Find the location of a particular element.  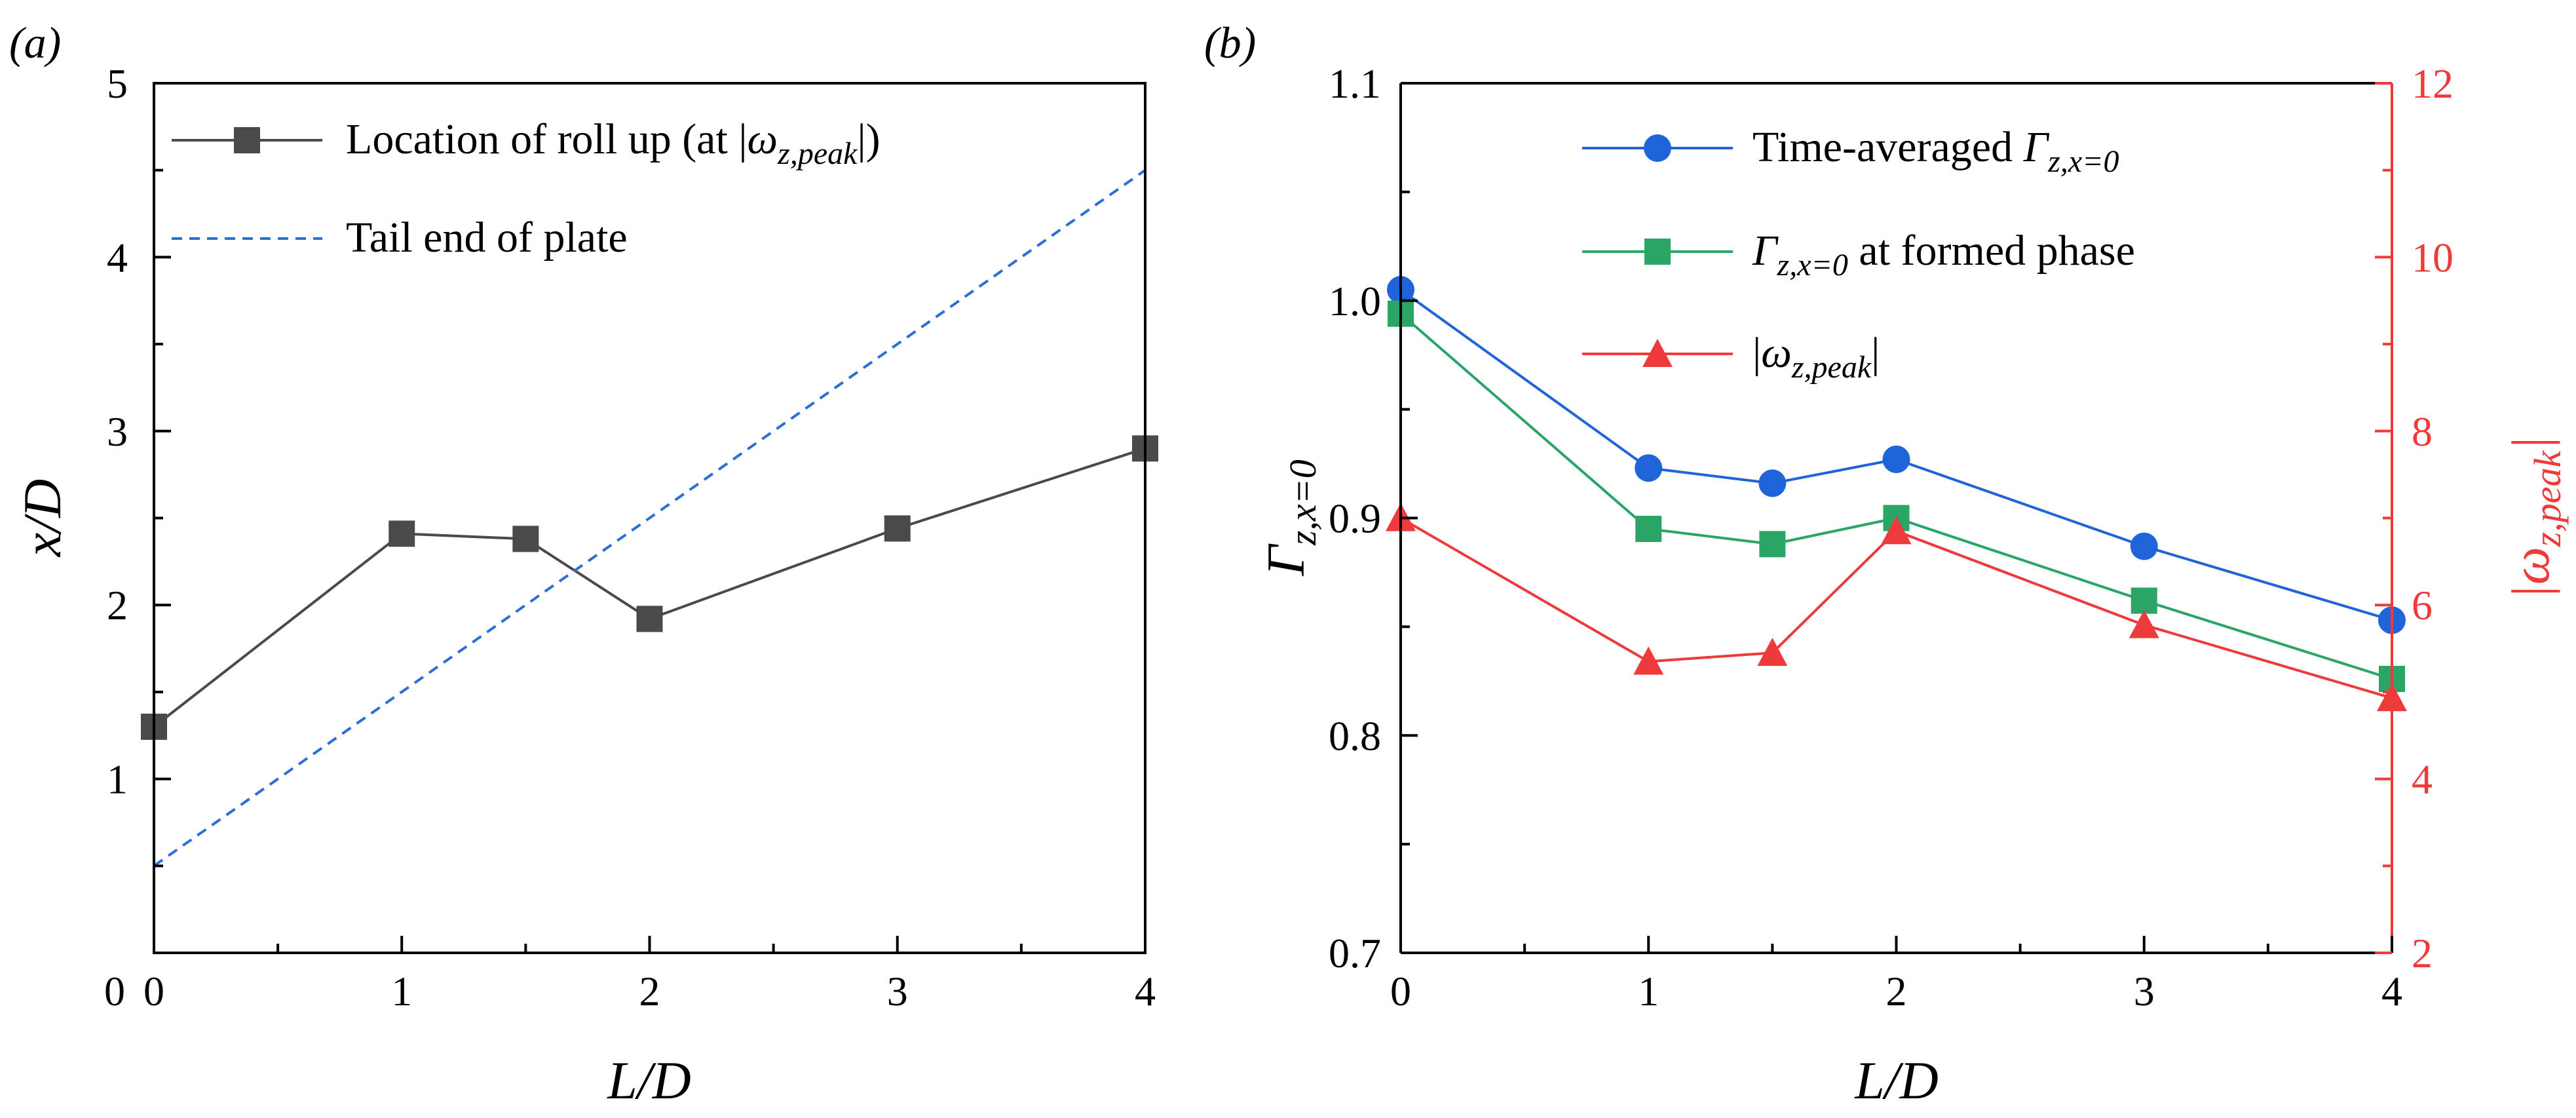

panel-a-label: (a) is located at coordinates (35, 42).